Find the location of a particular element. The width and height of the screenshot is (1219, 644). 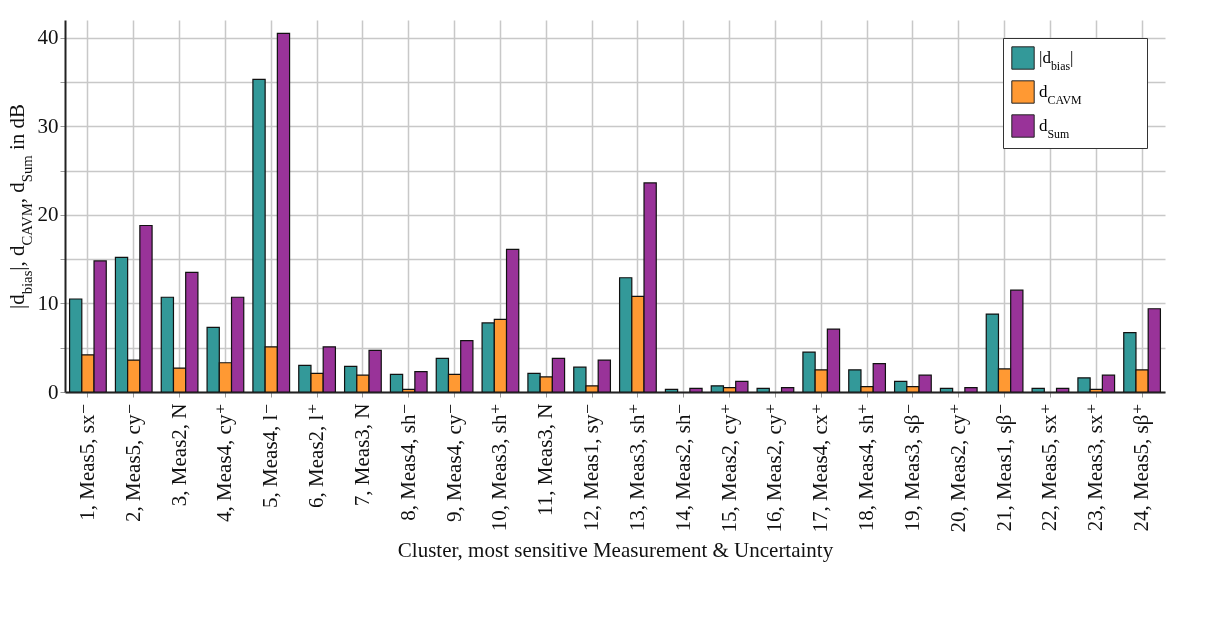

x-tick-label: 6, Meas2, l⁺ is located at coordinates (316, 455).